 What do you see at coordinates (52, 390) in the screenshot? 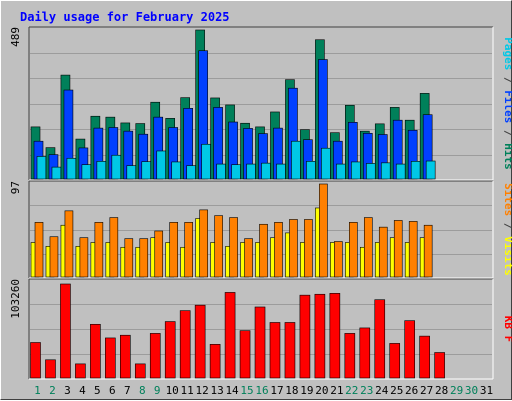
I see `x-tick-label-day-2: 2` at bounding box center [52, 390].